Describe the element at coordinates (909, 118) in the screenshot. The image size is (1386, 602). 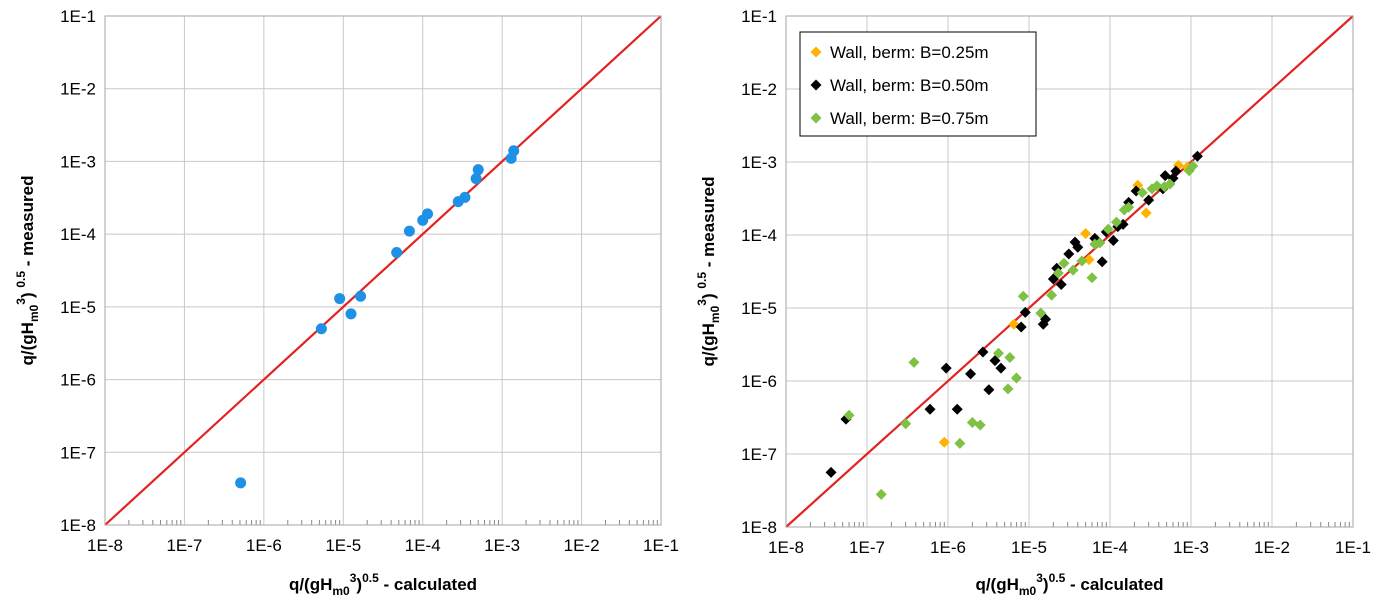
I see `legend-label: Wall, berm: B=0.75m` at that location.